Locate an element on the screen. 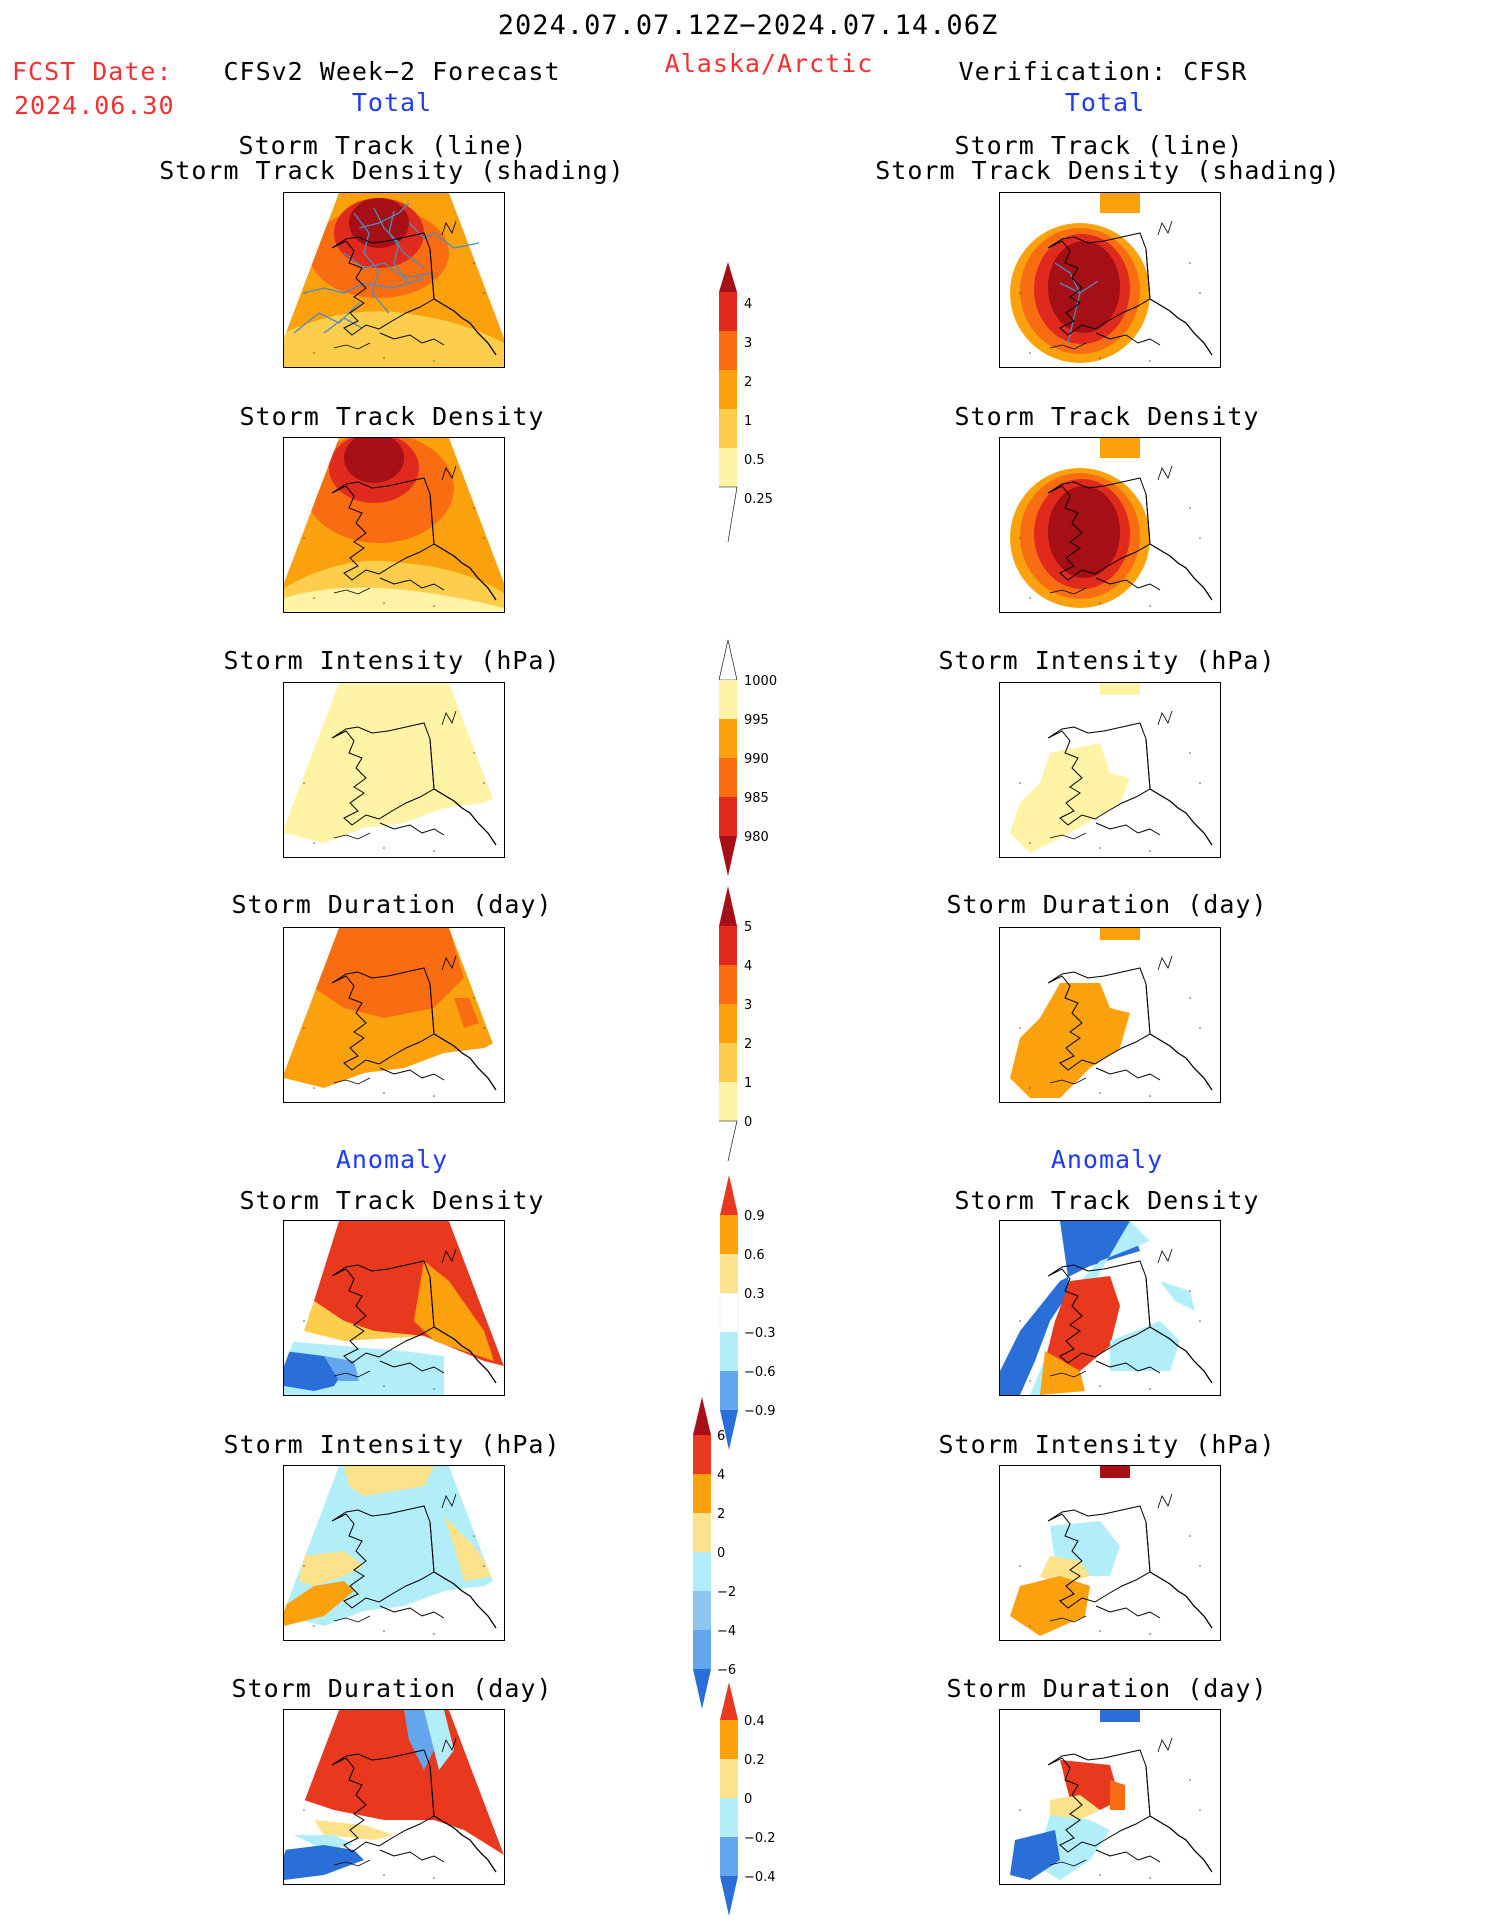  period-title: 2024.07.07.12Z−2024.07.14.06Z is located at coordinates (748, 25).